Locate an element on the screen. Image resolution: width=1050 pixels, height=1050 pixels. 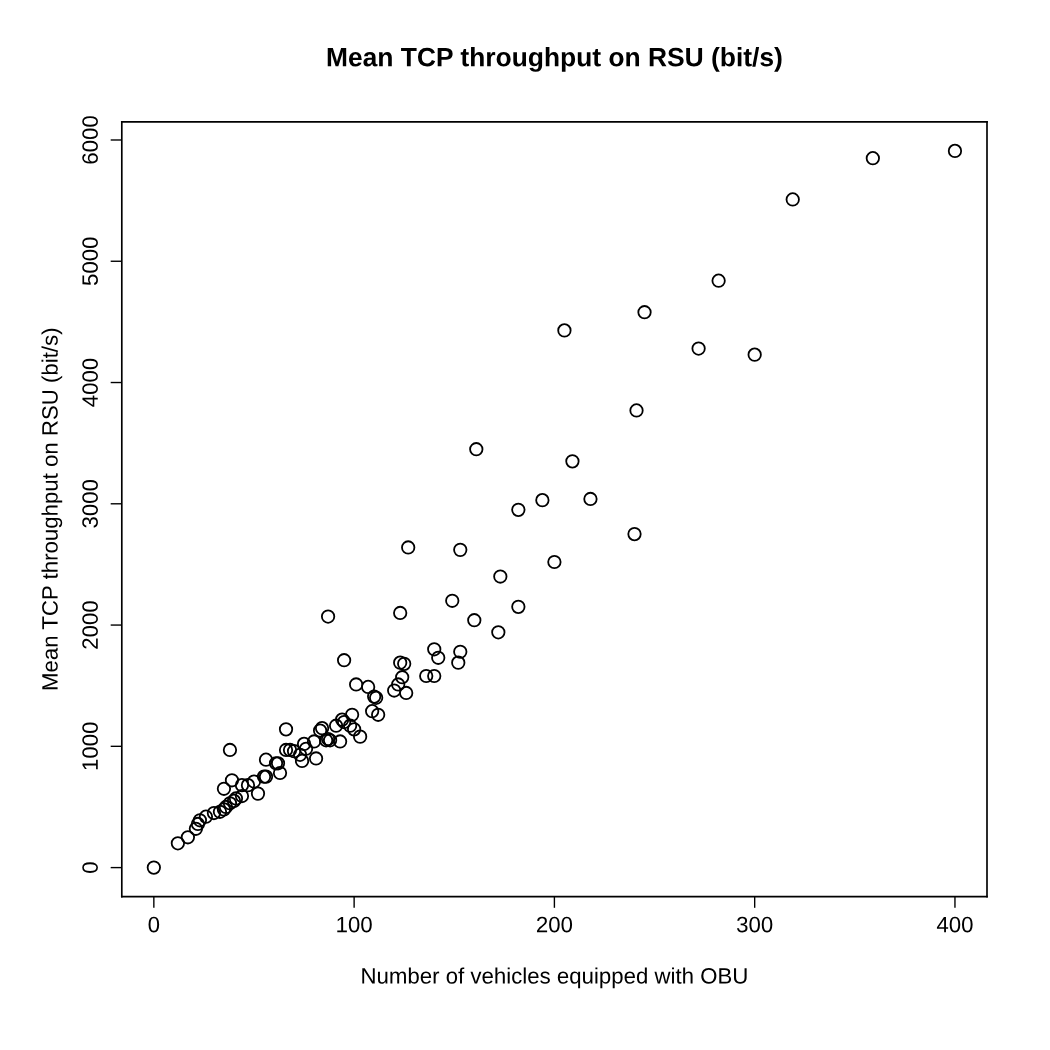
x-tick-label: 0 is located at coordinates (154, 924).